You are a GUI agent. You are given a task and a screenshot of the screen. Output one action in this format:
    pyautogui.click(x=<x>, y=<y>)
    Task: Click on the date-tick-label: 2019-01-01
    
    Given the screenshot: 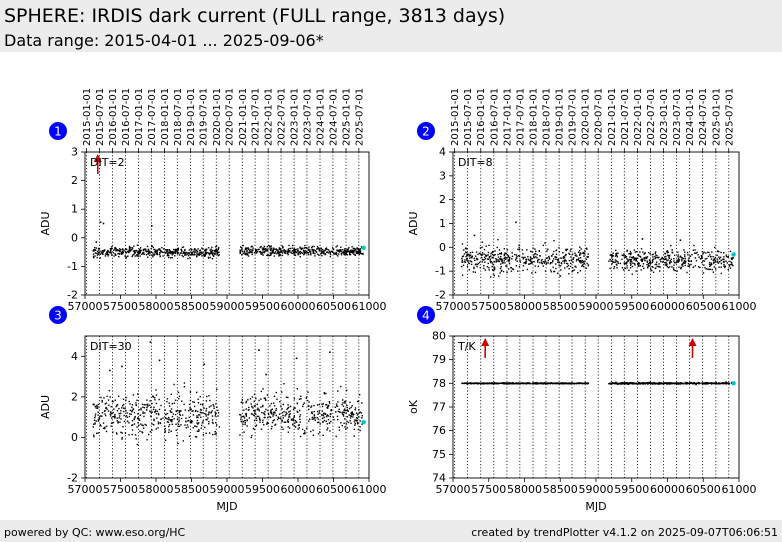 What is the action you would take?
    pyautogui.click(x=191, y=117)
    